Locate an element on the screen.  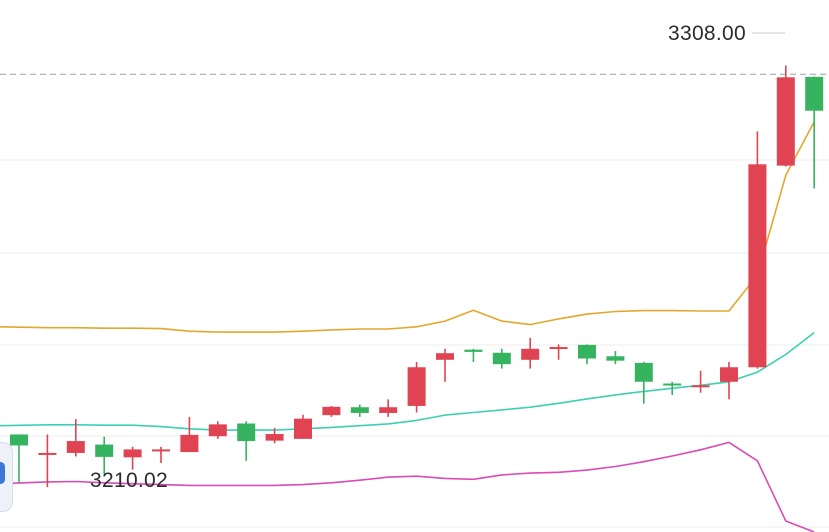
low-price-label: 3210.02 is located at coordinates (129, 480).